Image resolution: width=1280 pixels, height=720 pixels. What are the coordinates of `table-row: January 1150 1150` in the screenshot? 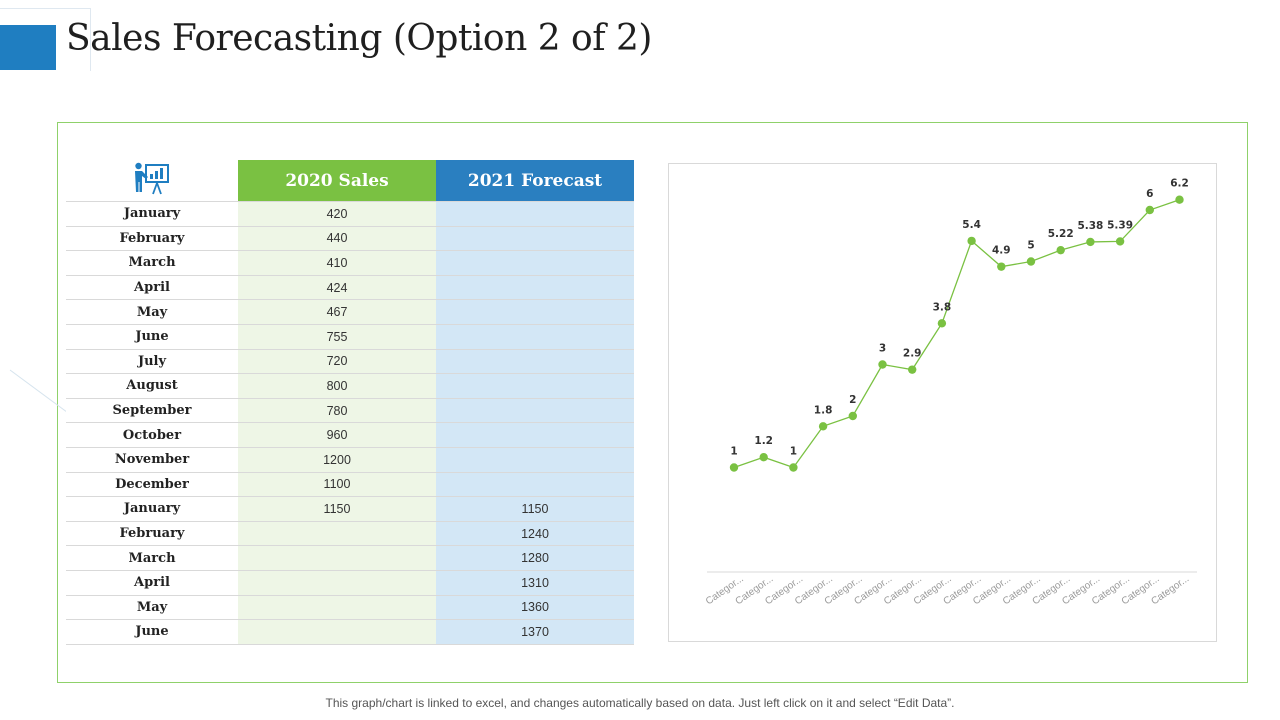 It's located at (350, 509).